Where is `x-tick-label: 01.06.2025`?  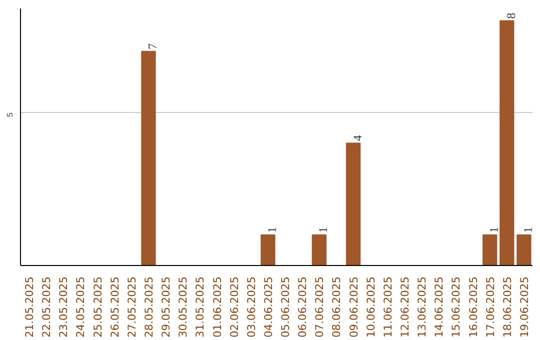 x-tick-label: 01.06.2025 is located at coordinates (217, 307).